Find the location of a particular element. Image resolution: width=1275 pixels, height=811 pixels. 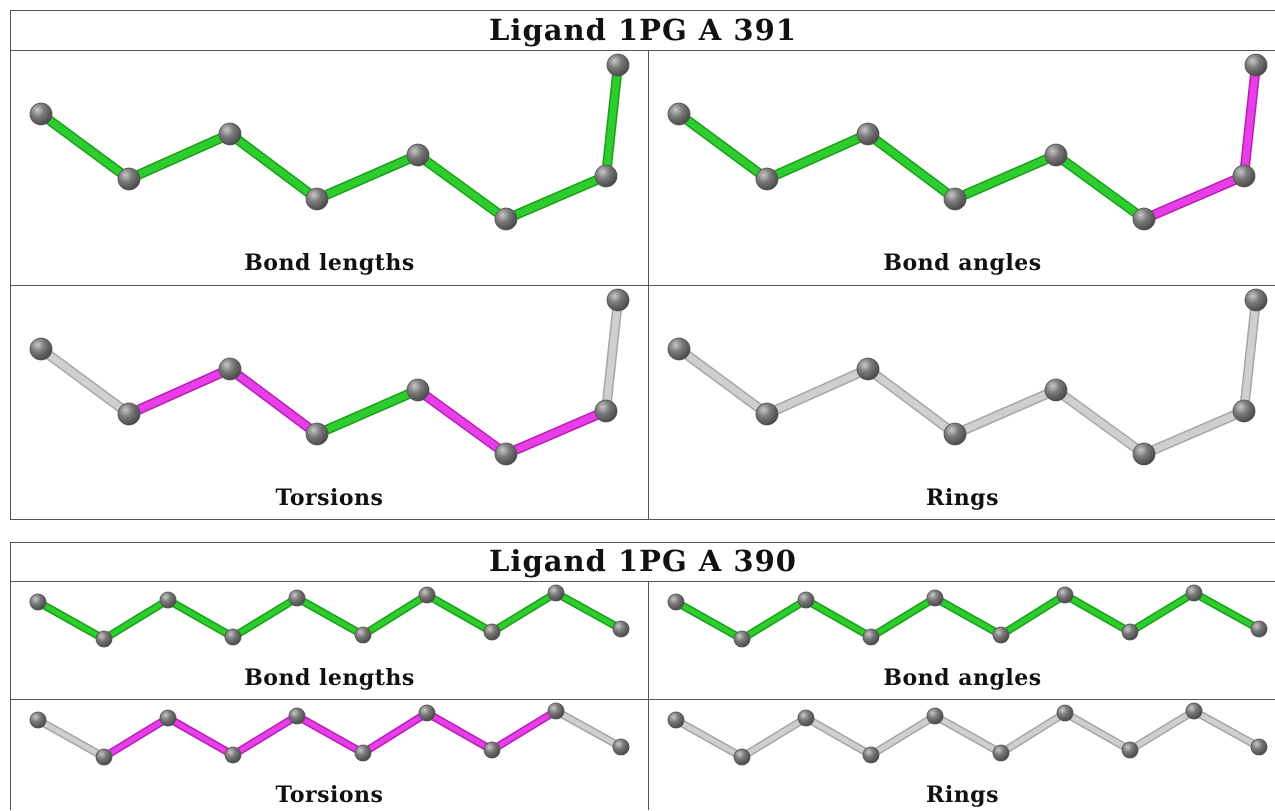

molecule-391-rings is located at coordinates (967, 377).